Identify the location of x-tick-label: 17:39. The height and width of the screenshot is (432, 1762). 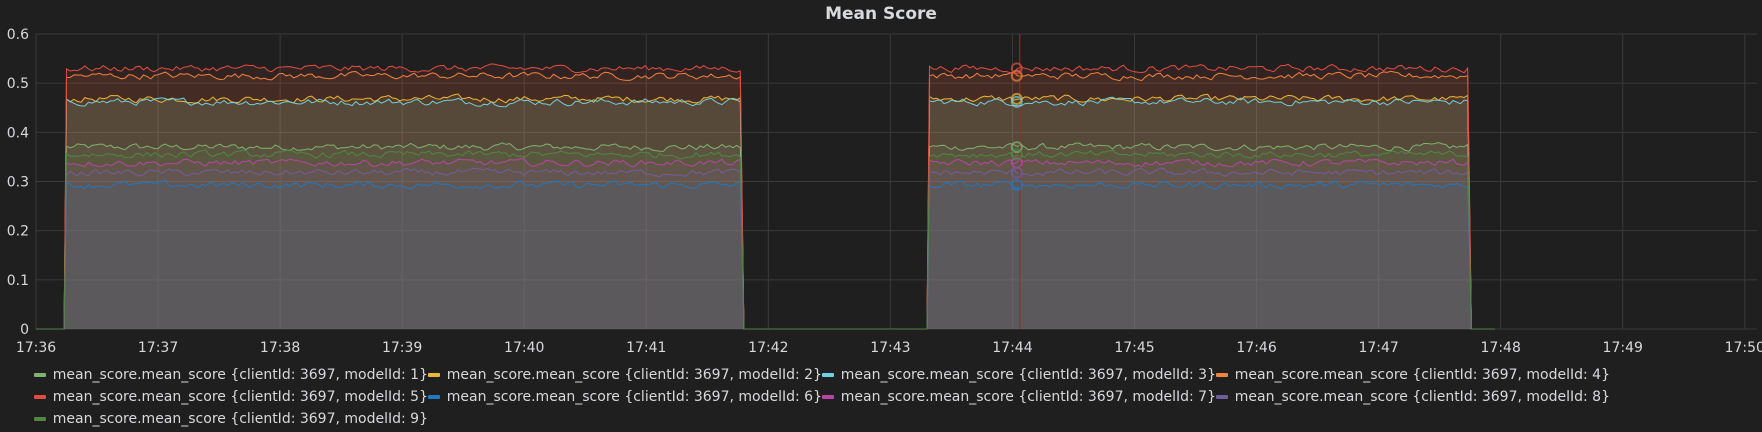
(402, 348).